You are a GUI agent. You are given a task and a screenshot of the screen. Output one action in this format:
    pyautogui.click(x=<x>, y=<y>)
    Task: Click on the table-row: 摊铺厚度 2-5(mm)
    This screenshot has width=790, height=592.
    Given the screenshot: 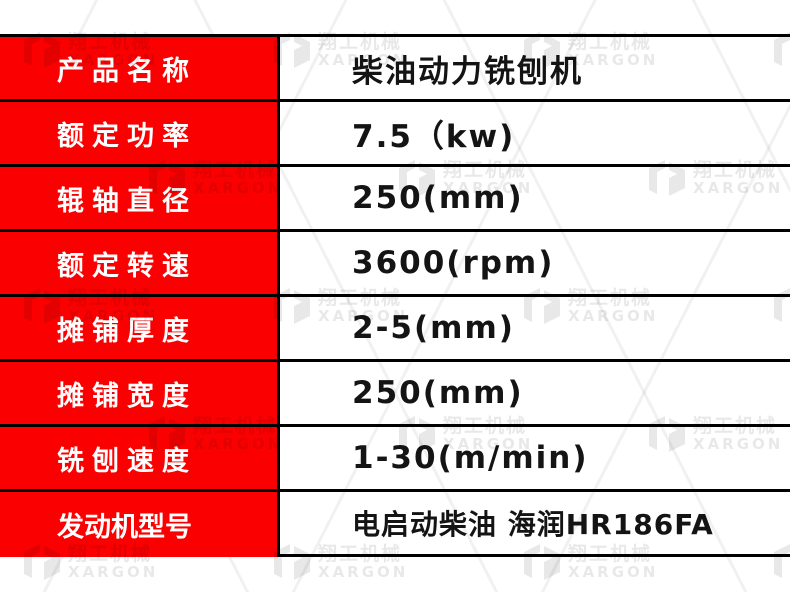 What is the action you would take?
    pyautogui.click(x=395, y=329)
    